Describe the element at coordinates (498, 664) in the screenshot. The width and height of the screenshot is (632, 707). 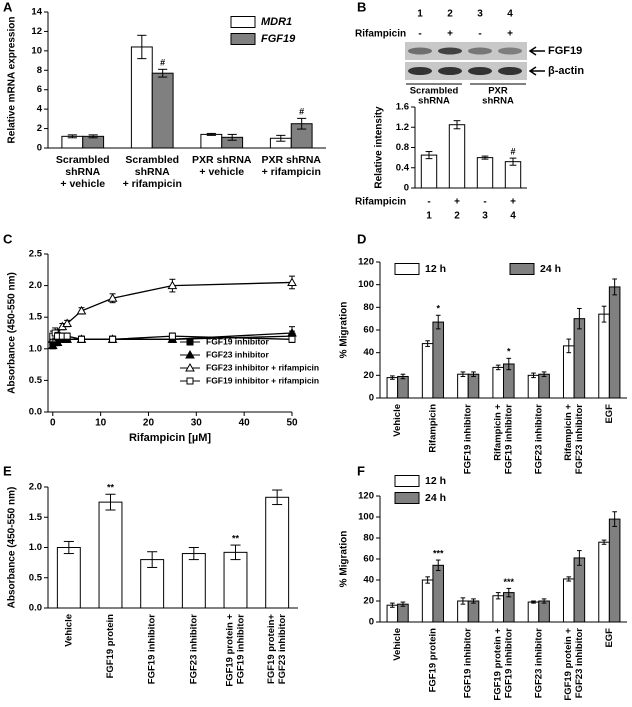
I see `x-tick-label: FGF19 protein +` at that location.